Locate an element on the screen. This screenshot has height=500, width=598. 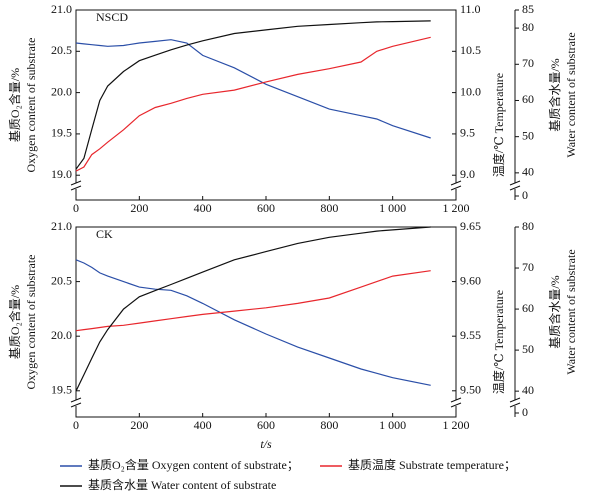
y2-tick-label: 9.65 is located at coordinates (470, 226).